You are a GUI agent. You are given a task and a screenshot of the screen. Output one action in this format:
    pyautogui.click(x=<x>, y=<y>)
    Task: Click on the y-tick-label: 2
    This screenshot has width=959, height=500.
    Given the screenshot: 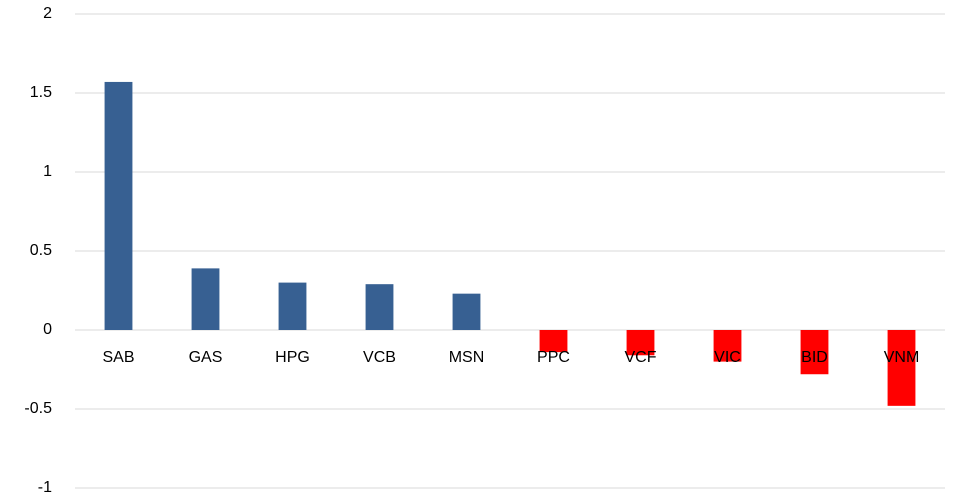 What is the action you would take?
    pyautogui.click(x=47, y=13)
    